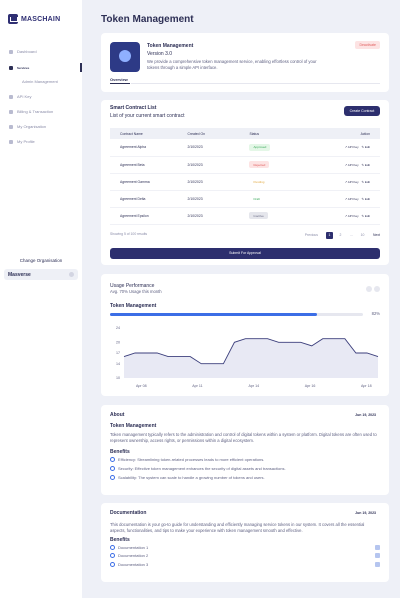 The height and width of the screenshot is (598, 400). What do you see at coordinates (119, 79) in the screenshot?
I see `tab-overview: Overview` at bounding box center [119, 79].